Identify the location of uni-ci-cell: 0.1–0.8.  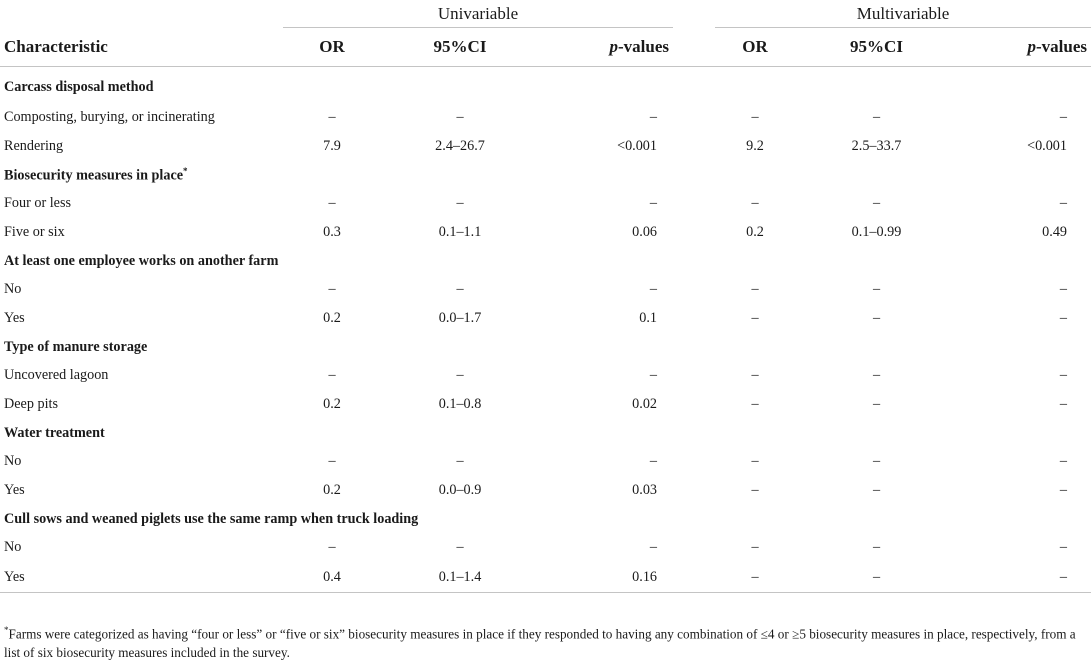
(460, 404).